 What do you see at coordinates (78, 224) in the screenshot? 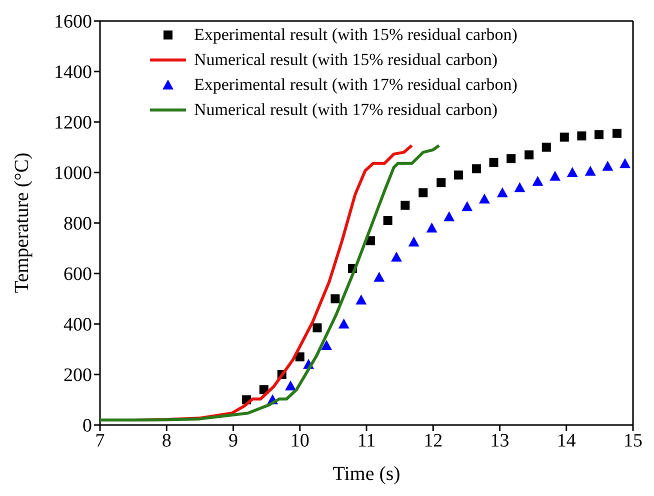
I see `y-tick-label: 800` at bounding box center [78, 224].